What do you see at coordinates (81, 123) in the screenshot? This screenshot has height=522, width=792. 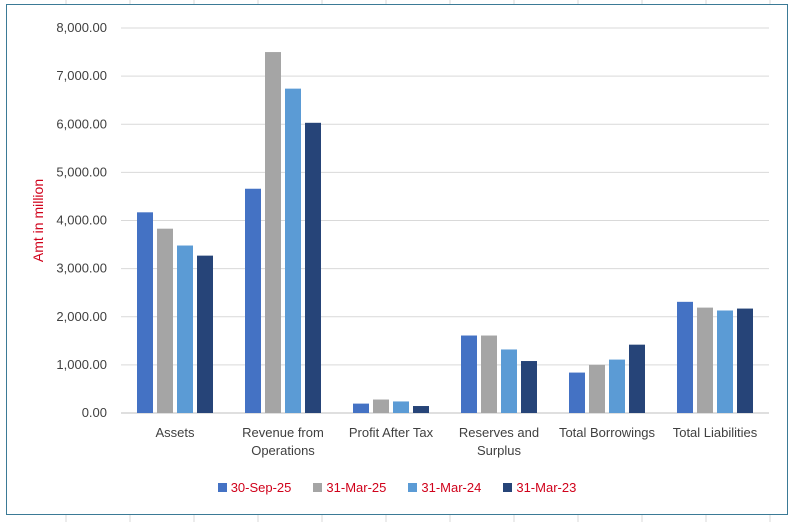 I see `y-tick-label: 6,000.00` at bounding box center [81, 123].